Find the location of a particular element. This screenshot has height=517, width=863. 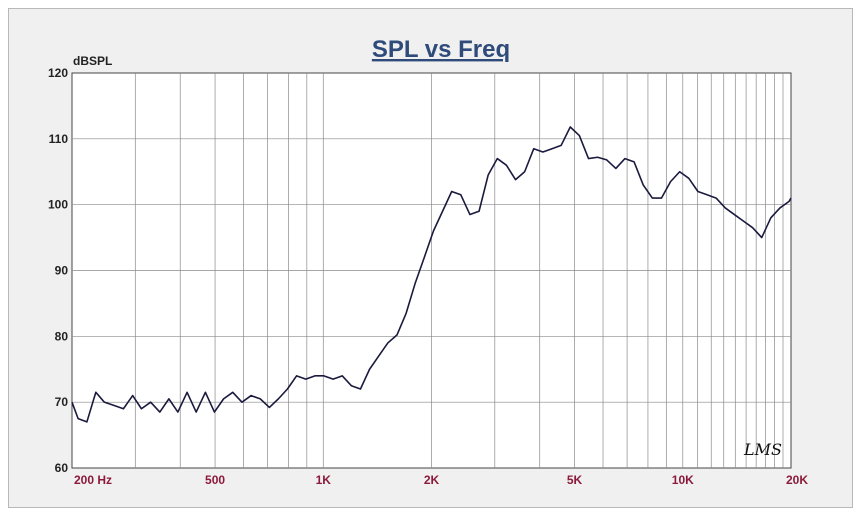

x-tick-label: 200 Hz is located at coordinates (93, 480).